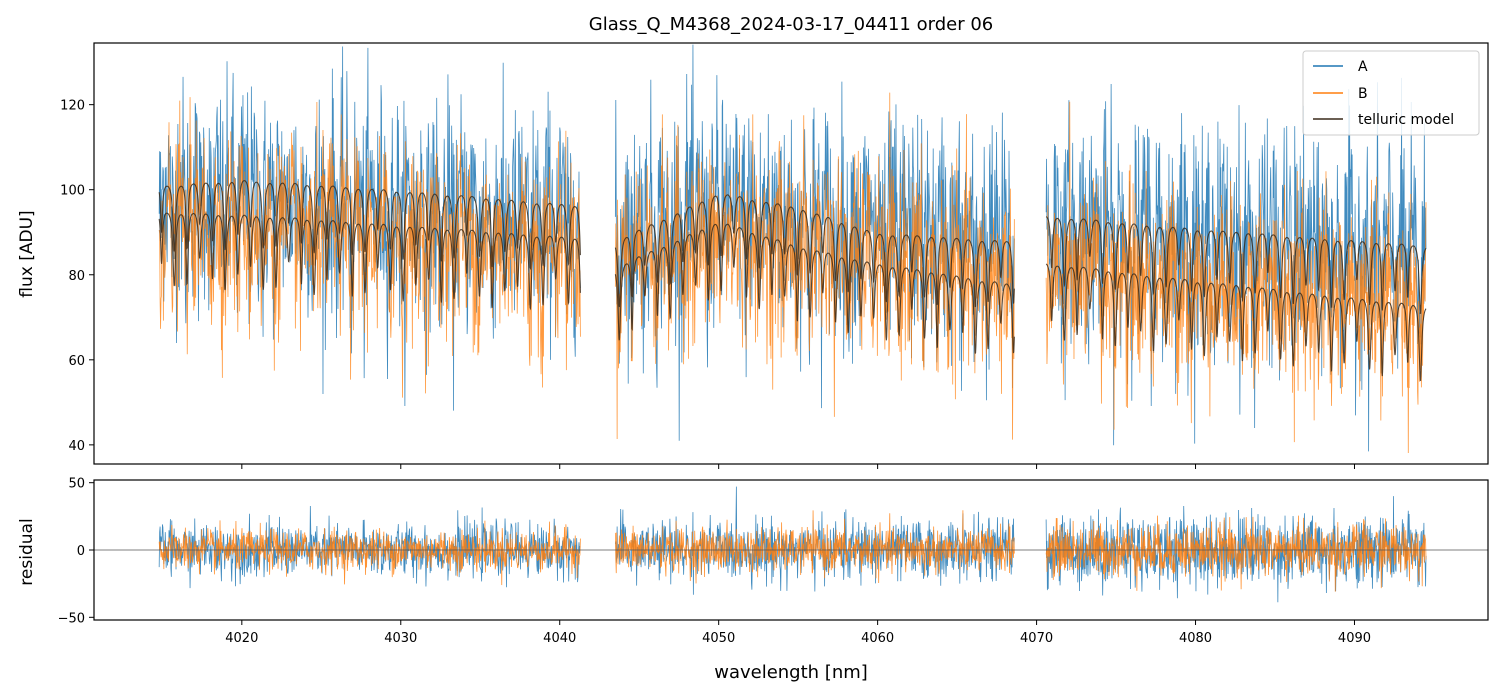  Describe the element at coordinates (76, 361) in the screenshot. I see `top-y-tick-label: 60` at that location.